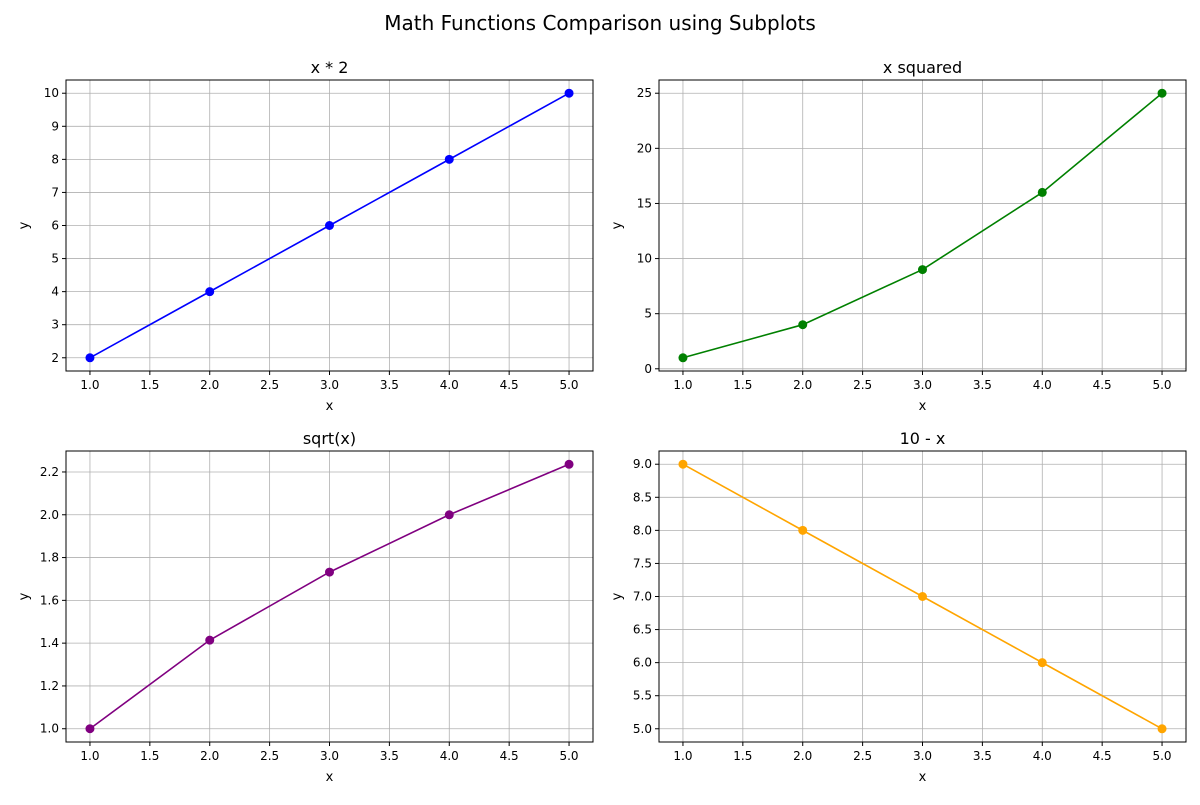  What do you see at coordinates (55, 226) in the screenshot?
I see `y-tick-label: 6` at bounding box center [55, 226].